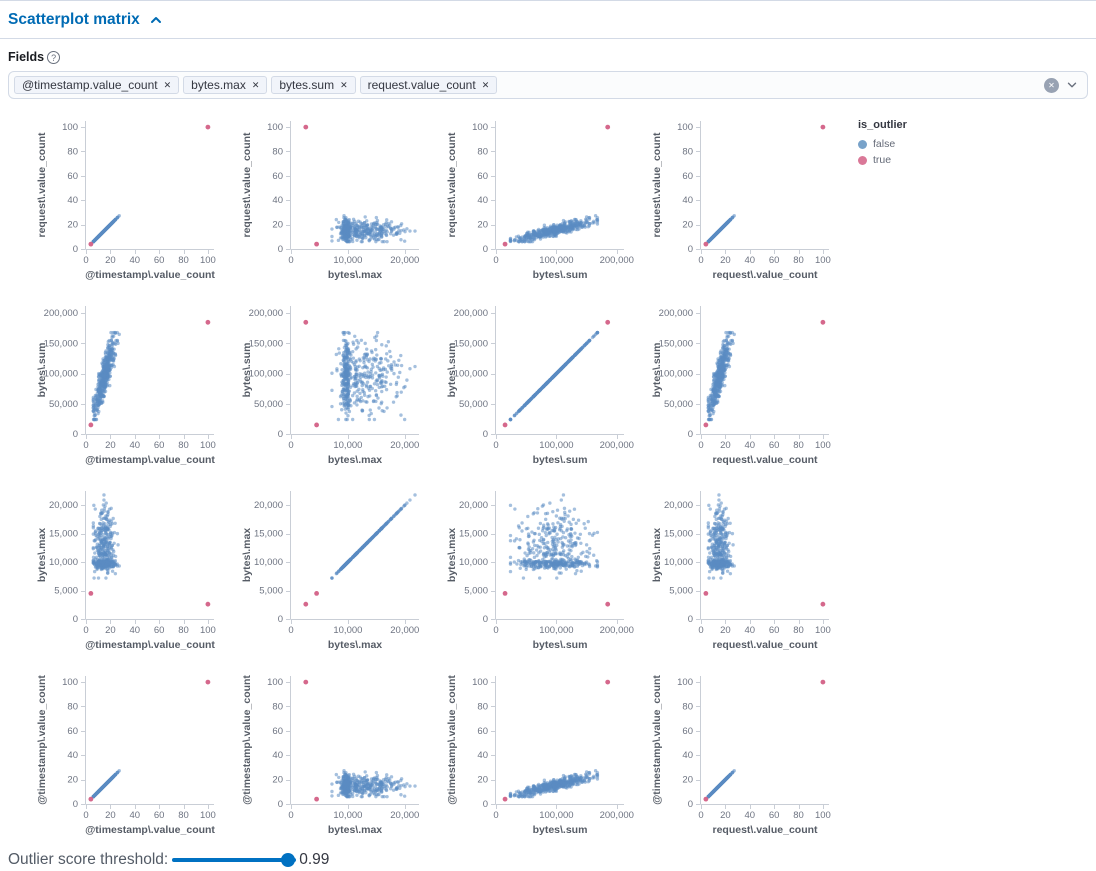  Describe the element at coordinates (882, 125) in the screenshot. I see `legend-title: is_outlier` at that location.